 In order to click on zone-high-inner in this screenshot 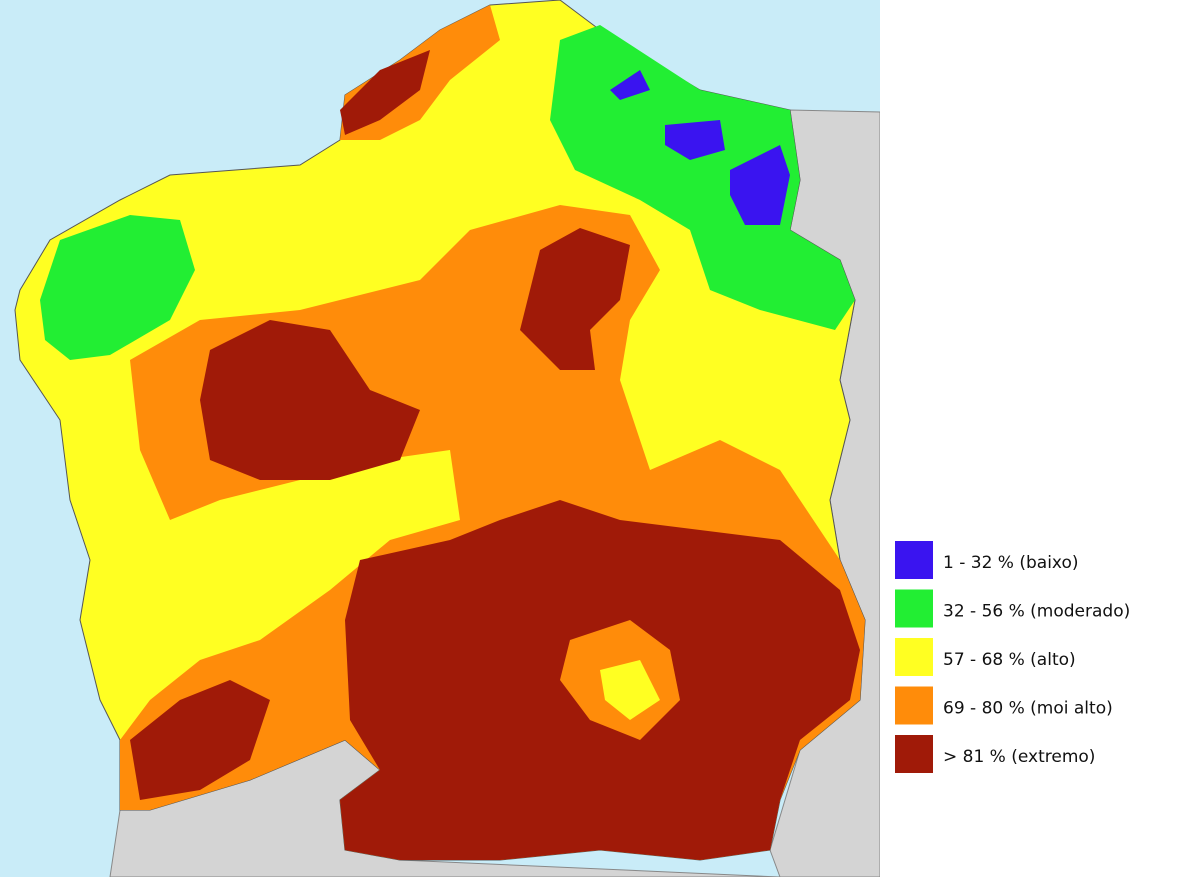, I will do `click(630, 690)`.